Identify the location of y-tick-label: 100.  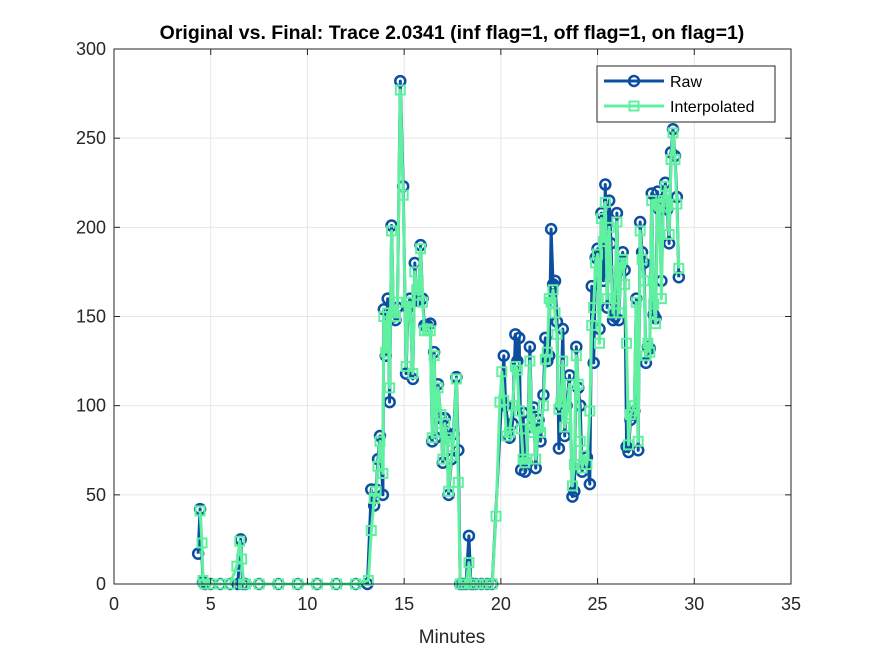
(91, 406).